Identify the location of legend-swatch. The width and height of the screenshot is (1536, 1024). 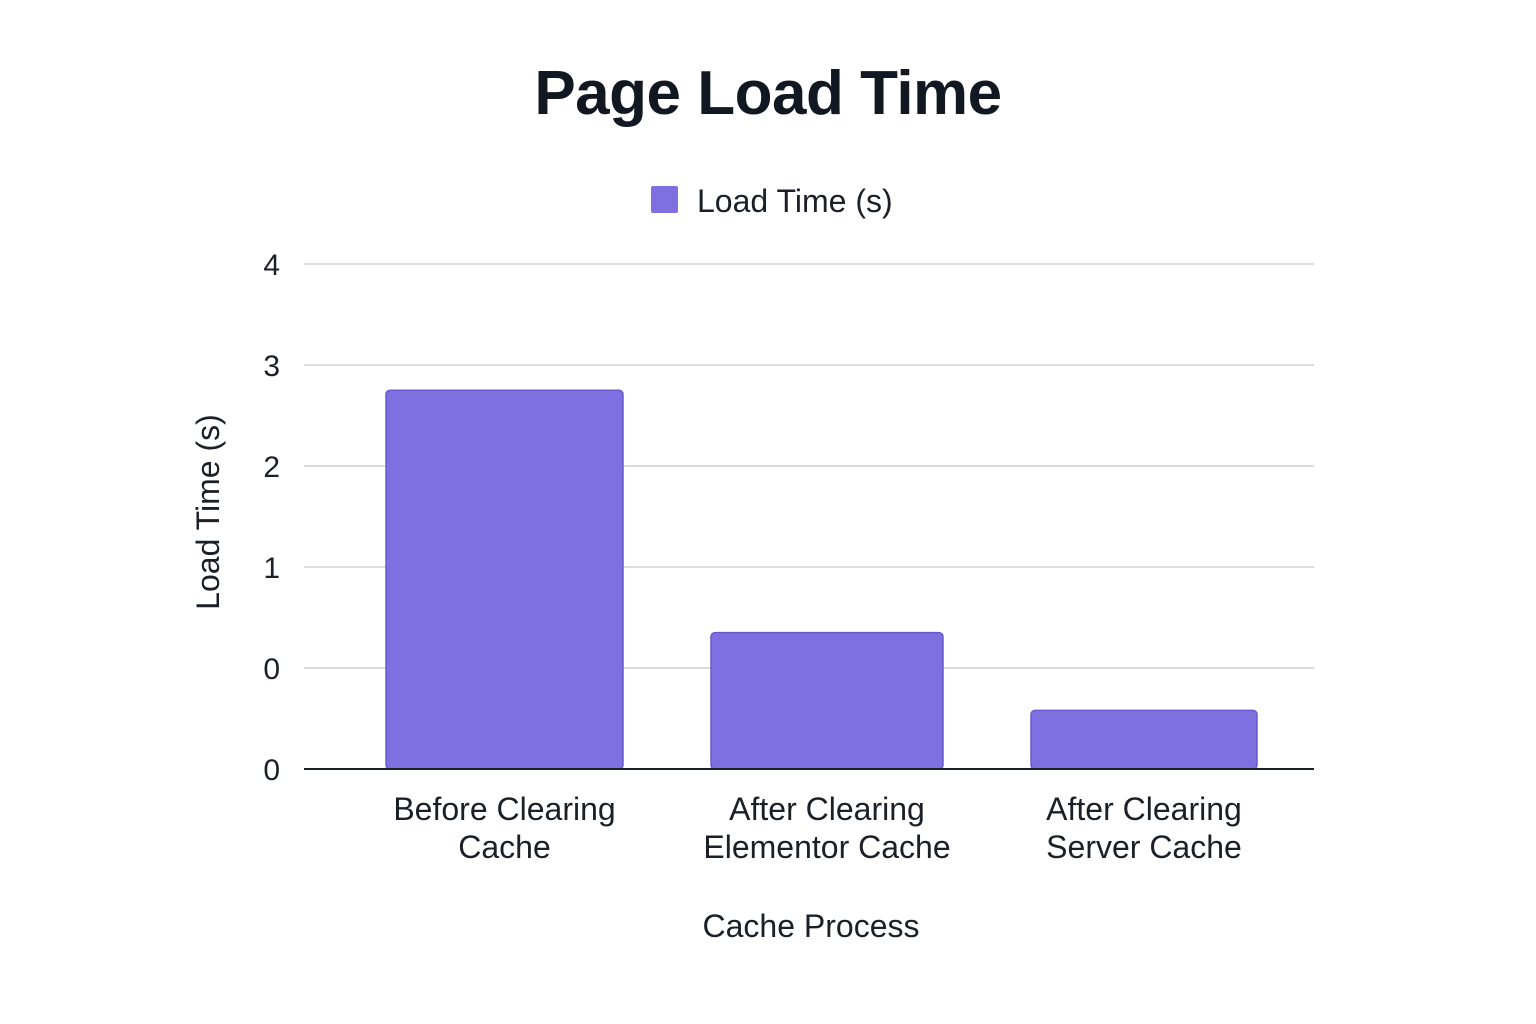
(664, 199).